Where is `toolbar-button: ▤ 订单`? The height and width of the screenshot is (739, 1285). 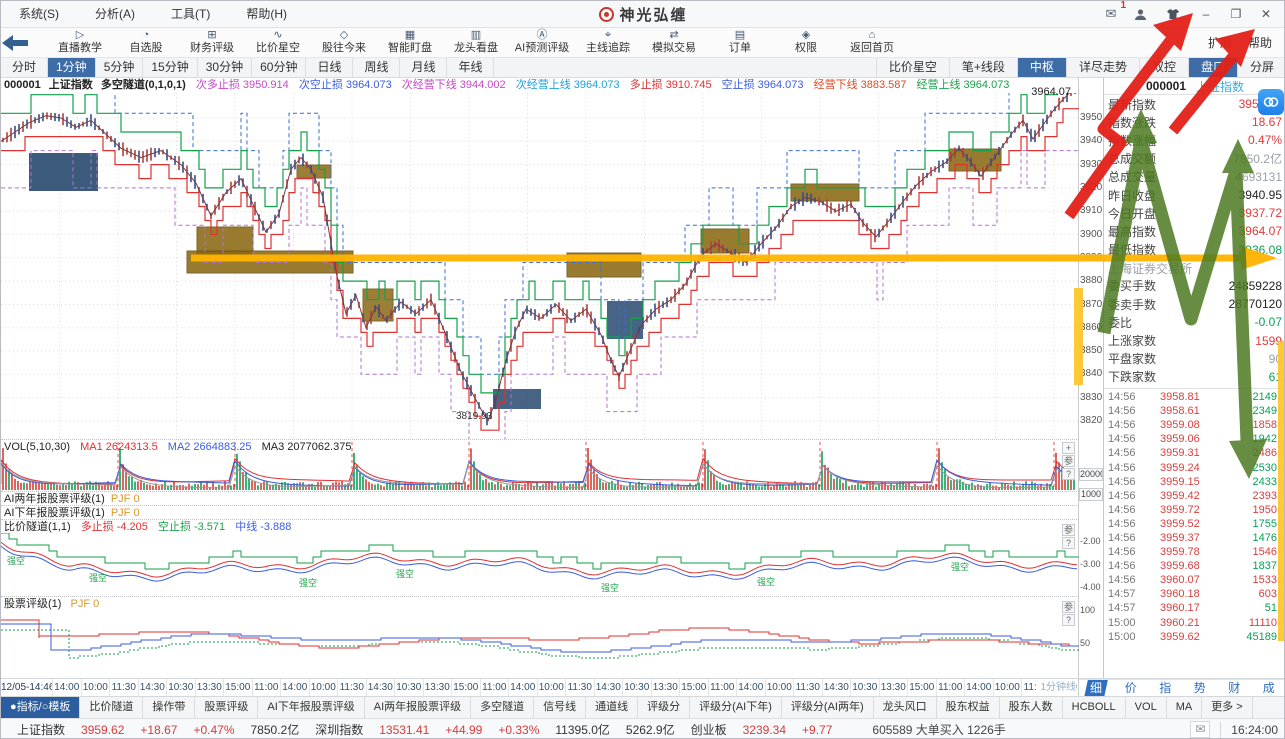
toolbar-button: ▤ 订单 is located at coordinates (740, 43).